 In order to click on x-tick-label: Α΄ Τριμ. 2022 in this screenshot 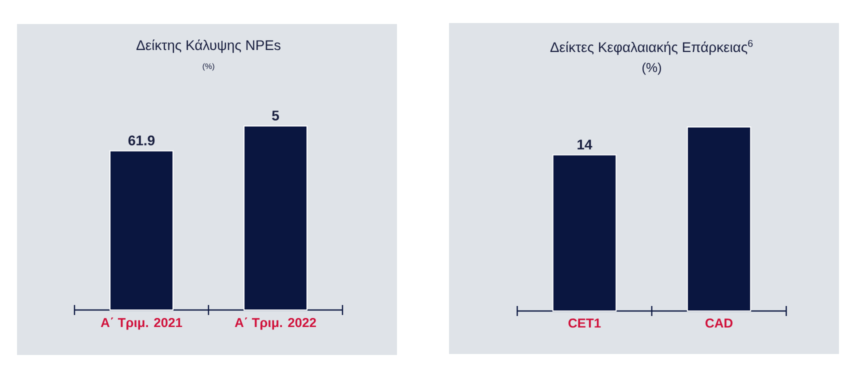, I will do `click(275, 324)`.